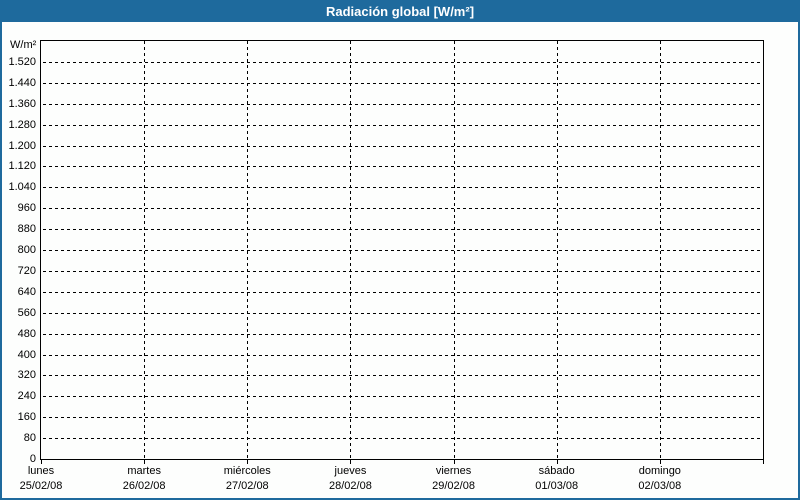  What do you see at coordinates (26, 396) in the screenshot?
I see `y-tick-label: 240` at bounding box center [26, 396].